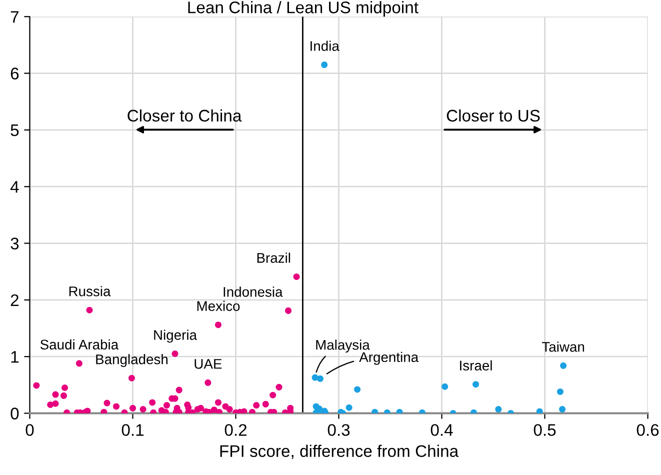 This screenshot has width=661, height=475. Describe the element at coordinates (303, 9) in the screenshot. I see `ref-line-label: Lean China / Lean US midpoint` at that location.